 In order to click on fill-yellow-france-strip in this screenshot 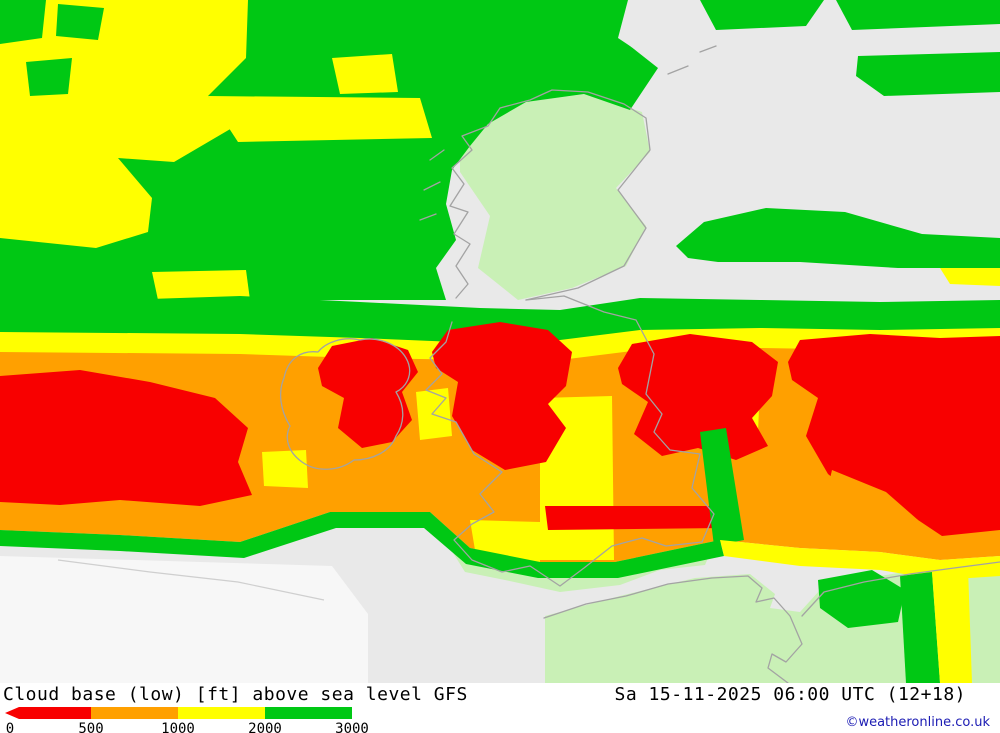, I will do `click(952, 625)`.